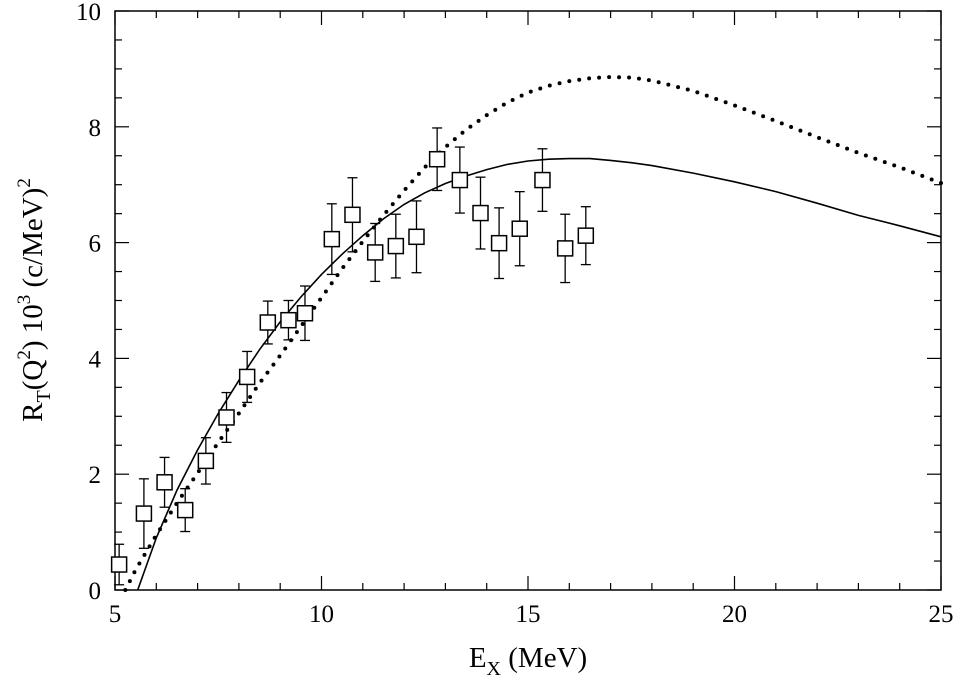 The width and height of the screenshot is (956, 682). I want to click on x-tick-label: 25, so click(941, 614).